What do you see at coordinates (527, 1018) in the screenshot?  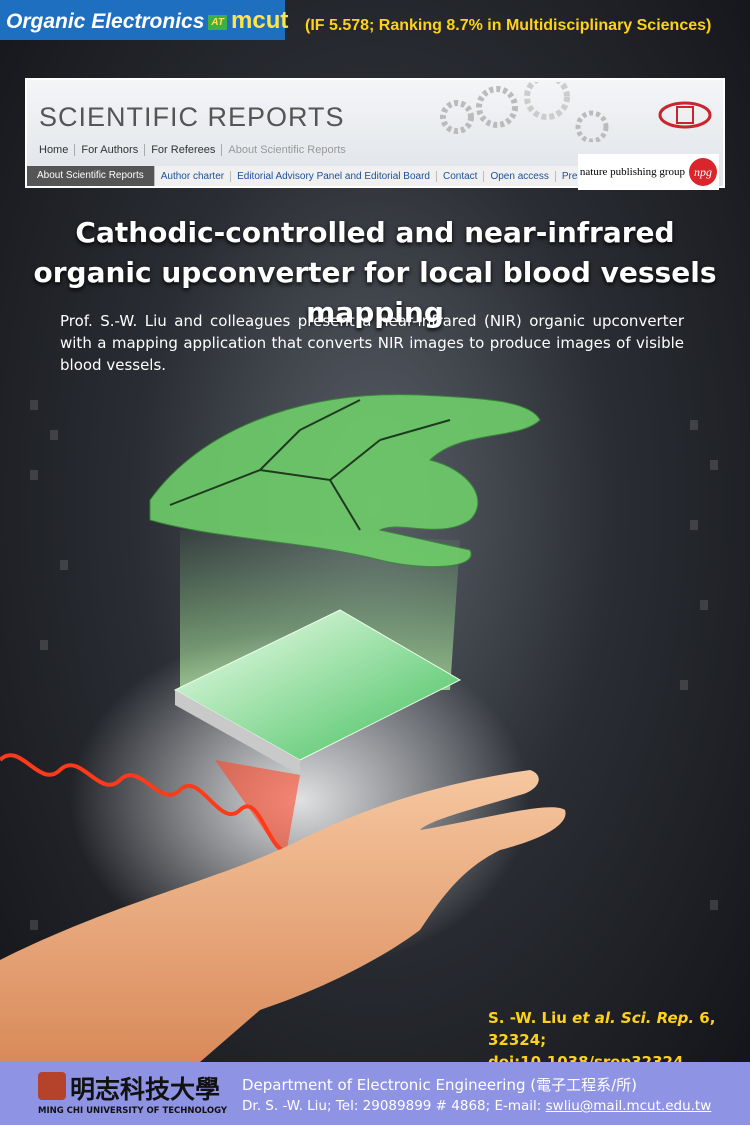 I see `citation-authors: S. -W. Liu` at bounding box center [527, 1018].